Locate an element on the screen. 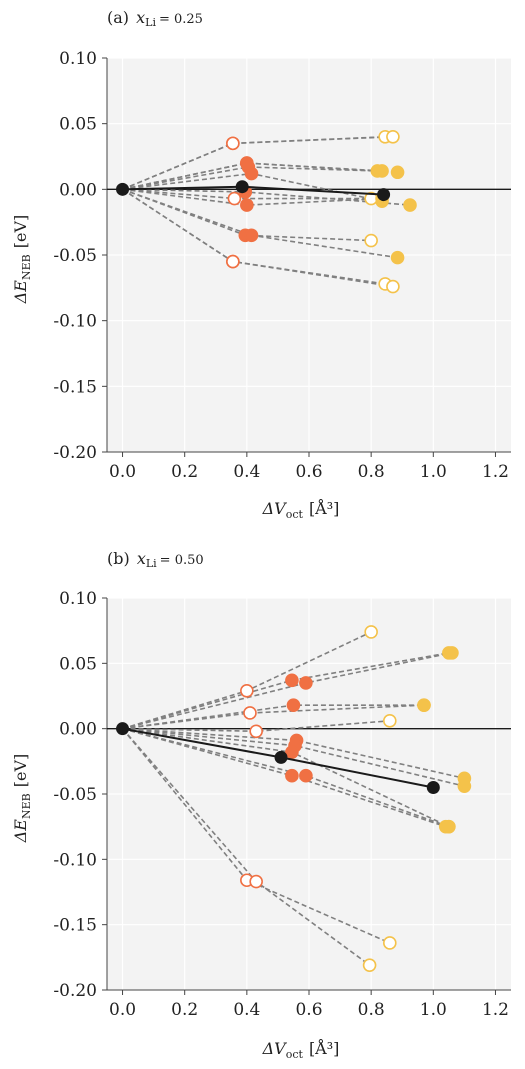  y-axis-label: ΔENEB [eV] is located at coordinates (22, 799).